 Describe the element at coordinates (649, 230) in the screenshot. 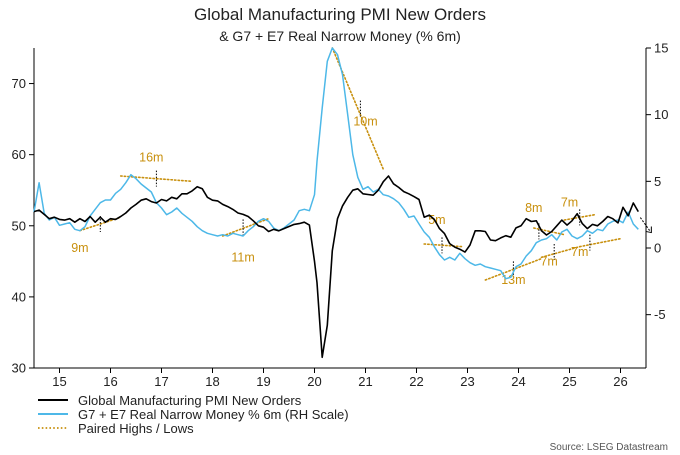

I see `projection-arrow-head` at that location.